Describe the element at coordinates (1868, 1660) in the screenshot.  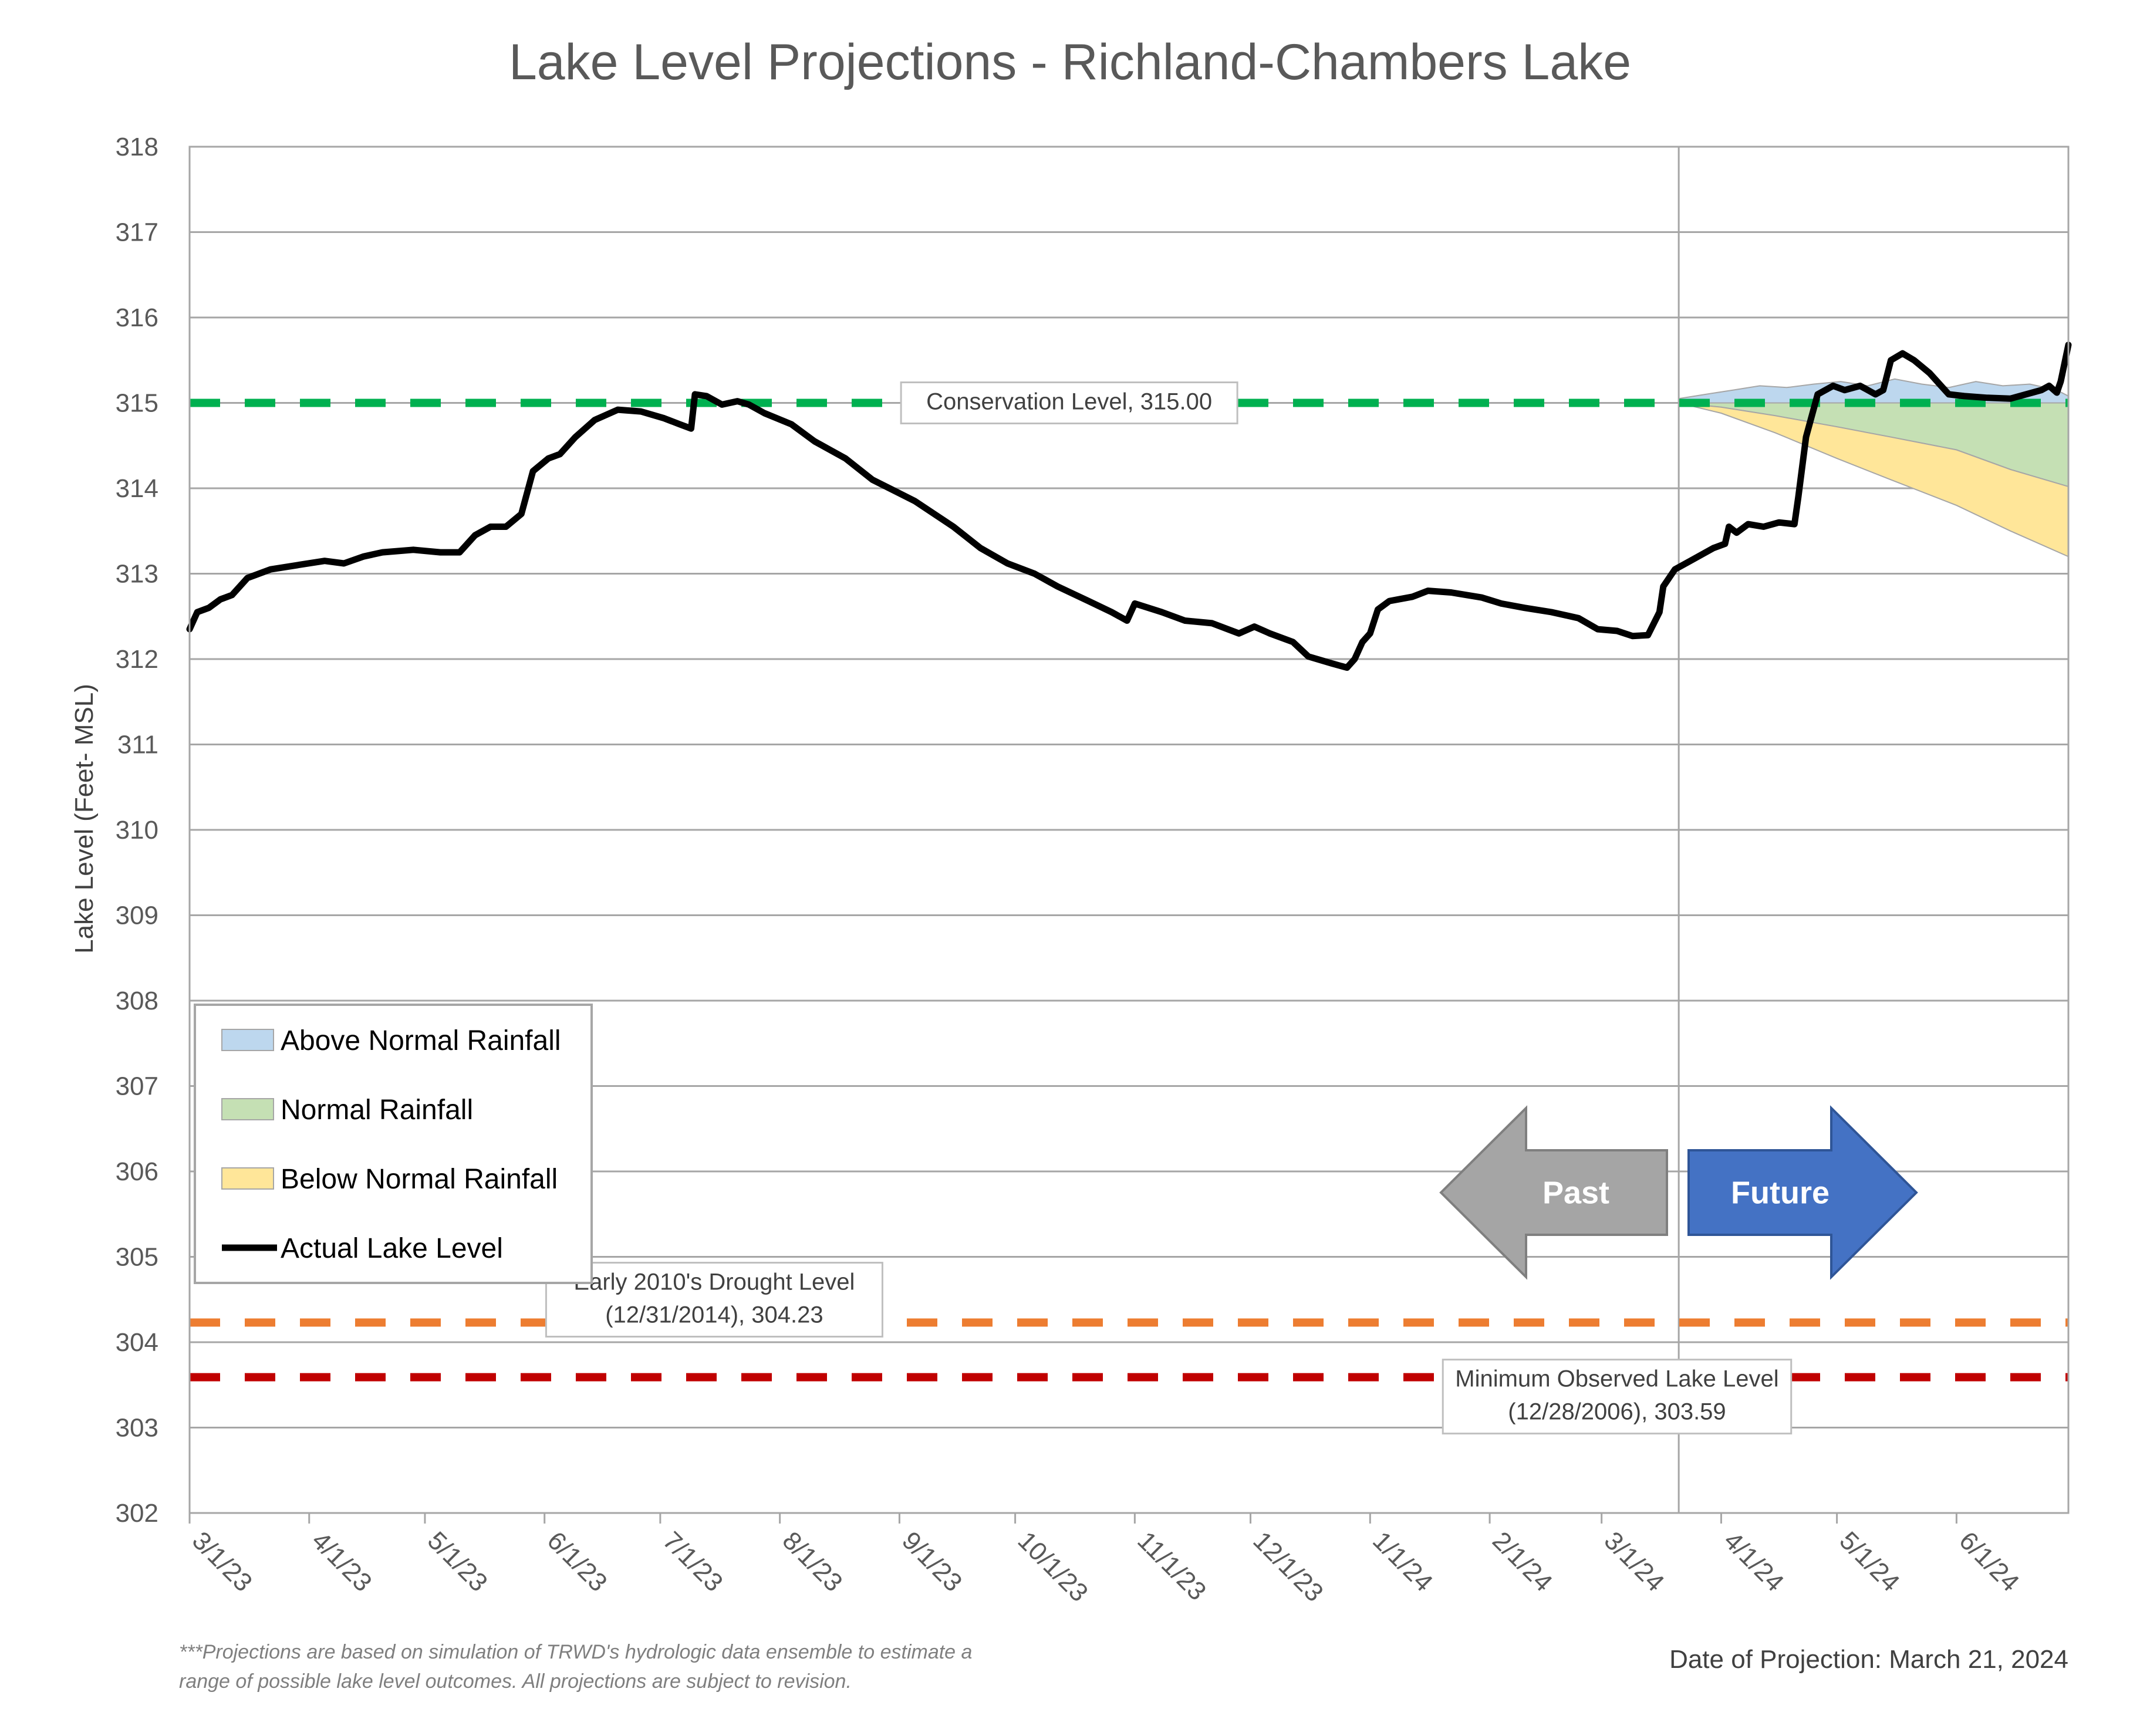
I see `projection-date: Date of Projection: March 21, 2024` at that location.